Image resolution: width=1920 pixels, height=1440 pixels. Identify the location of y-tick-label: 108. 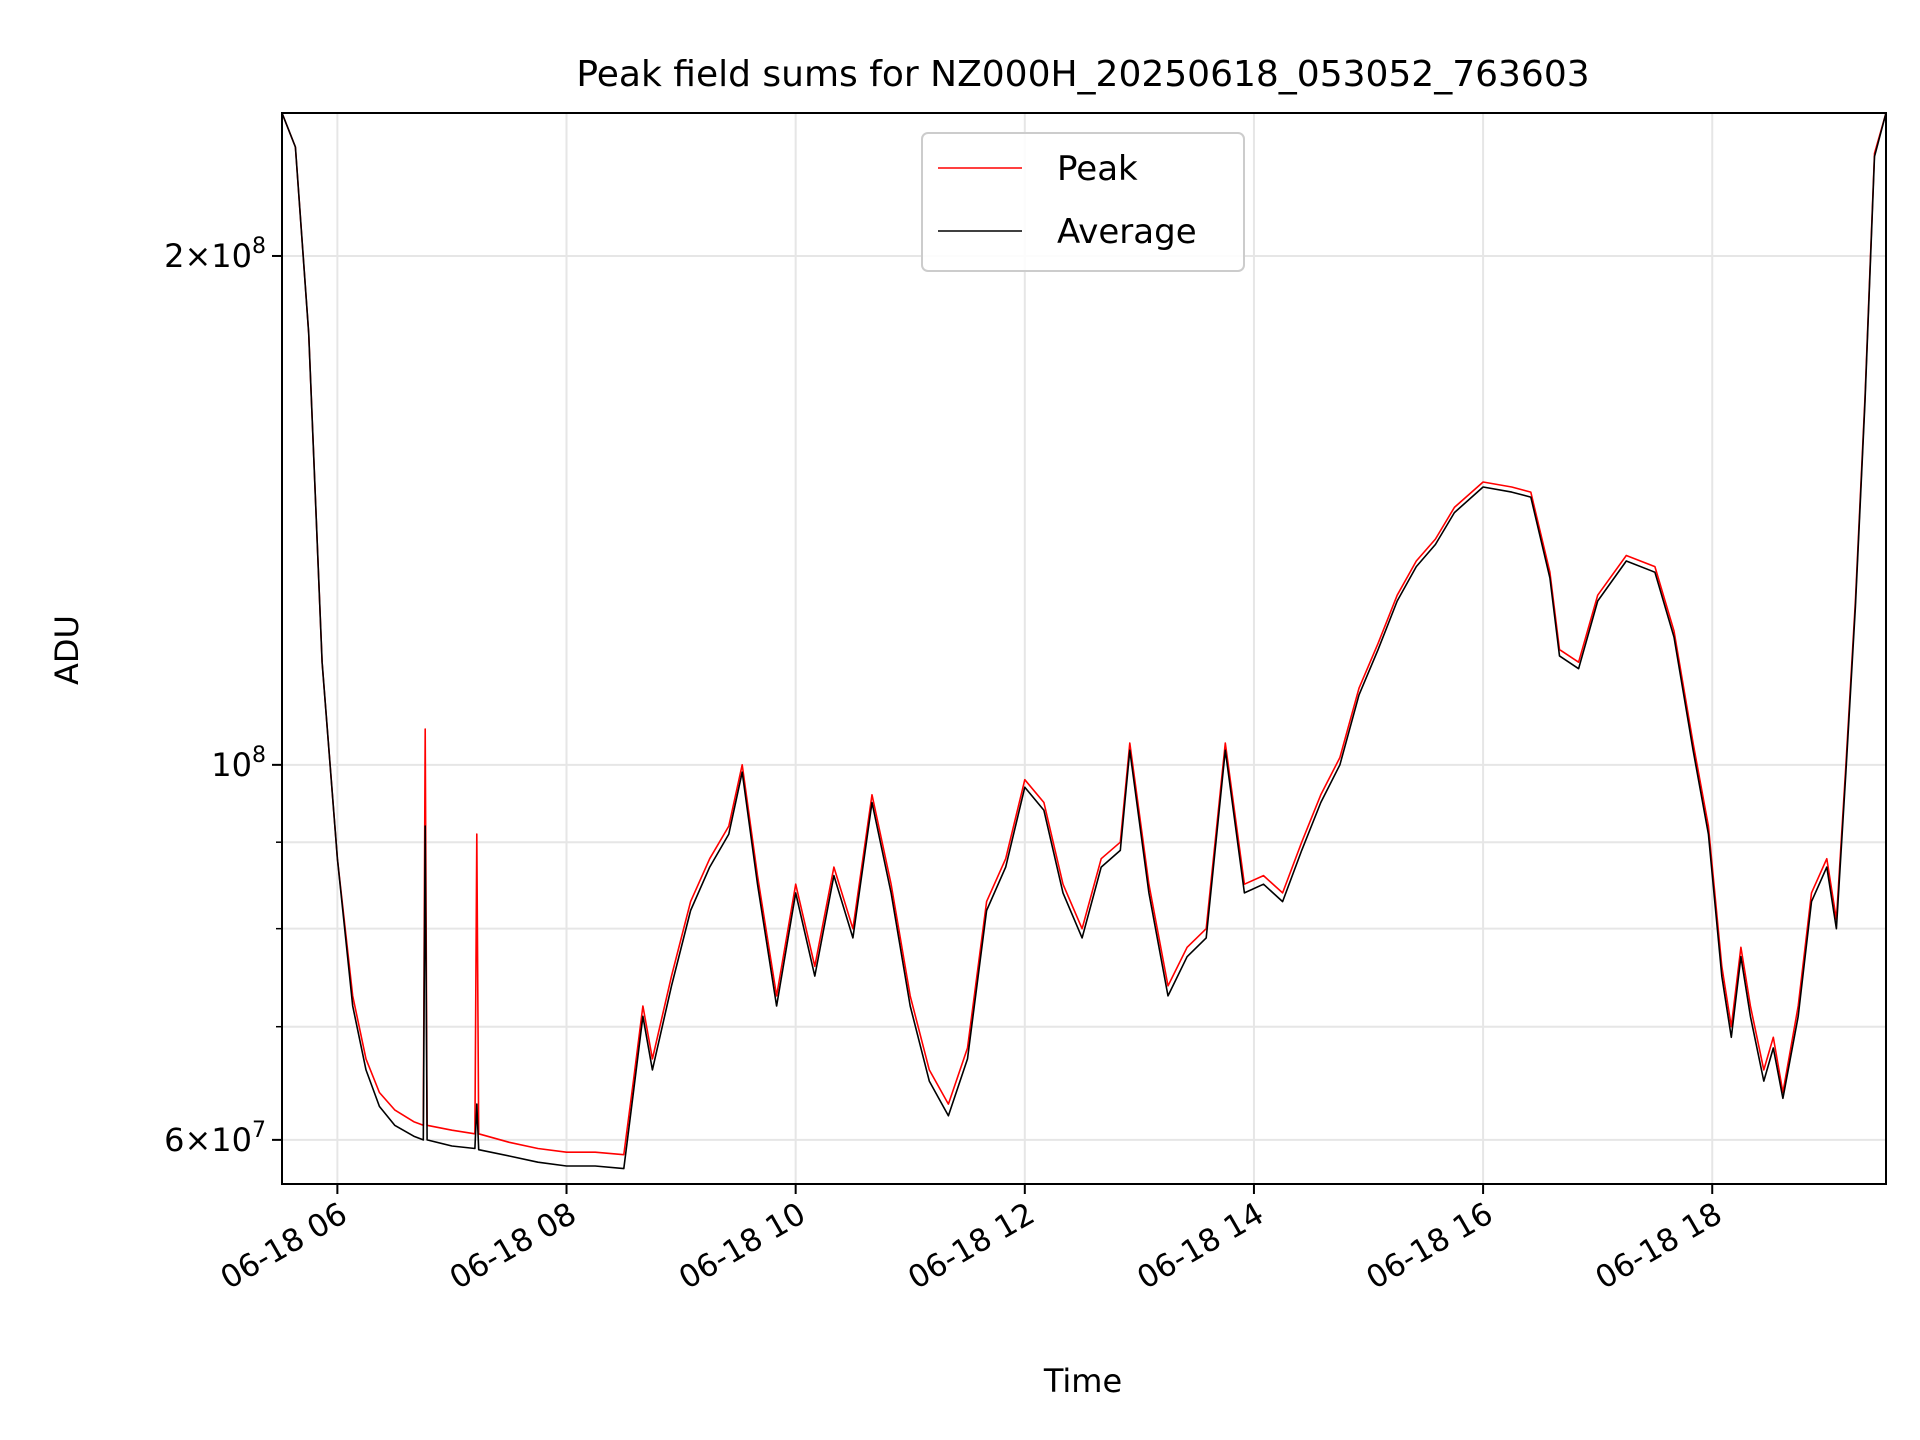
(238, 763).